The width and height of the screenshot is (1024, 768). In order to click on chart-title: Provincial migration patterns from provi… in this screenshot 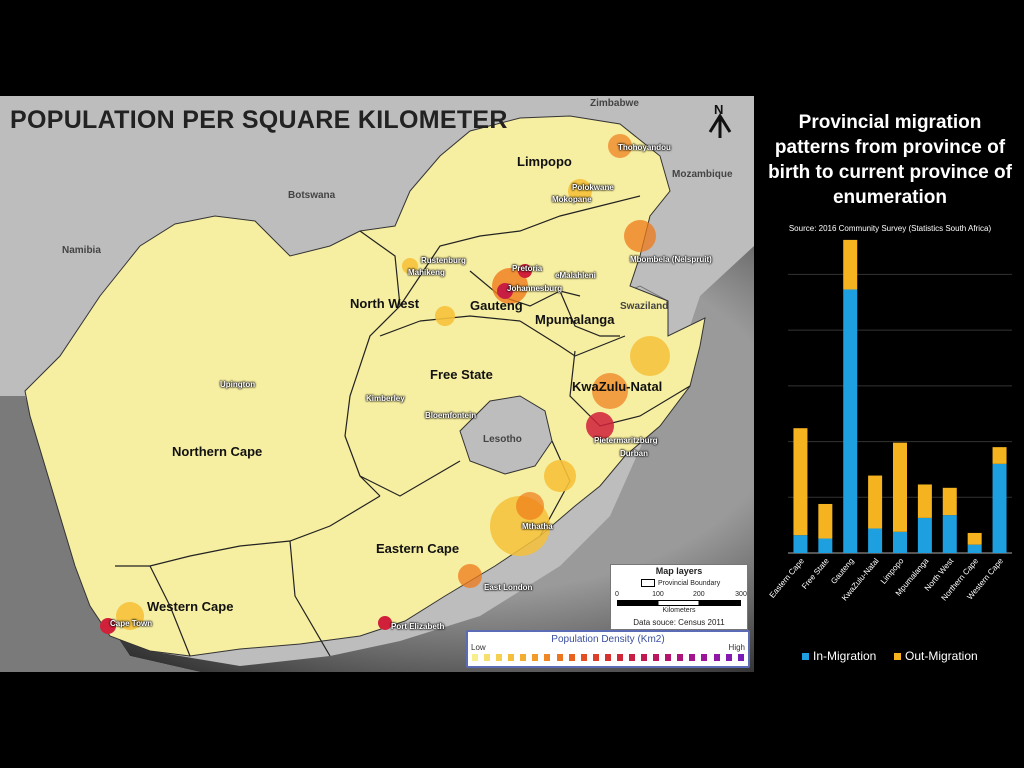, I will do `click(890, 160)`.